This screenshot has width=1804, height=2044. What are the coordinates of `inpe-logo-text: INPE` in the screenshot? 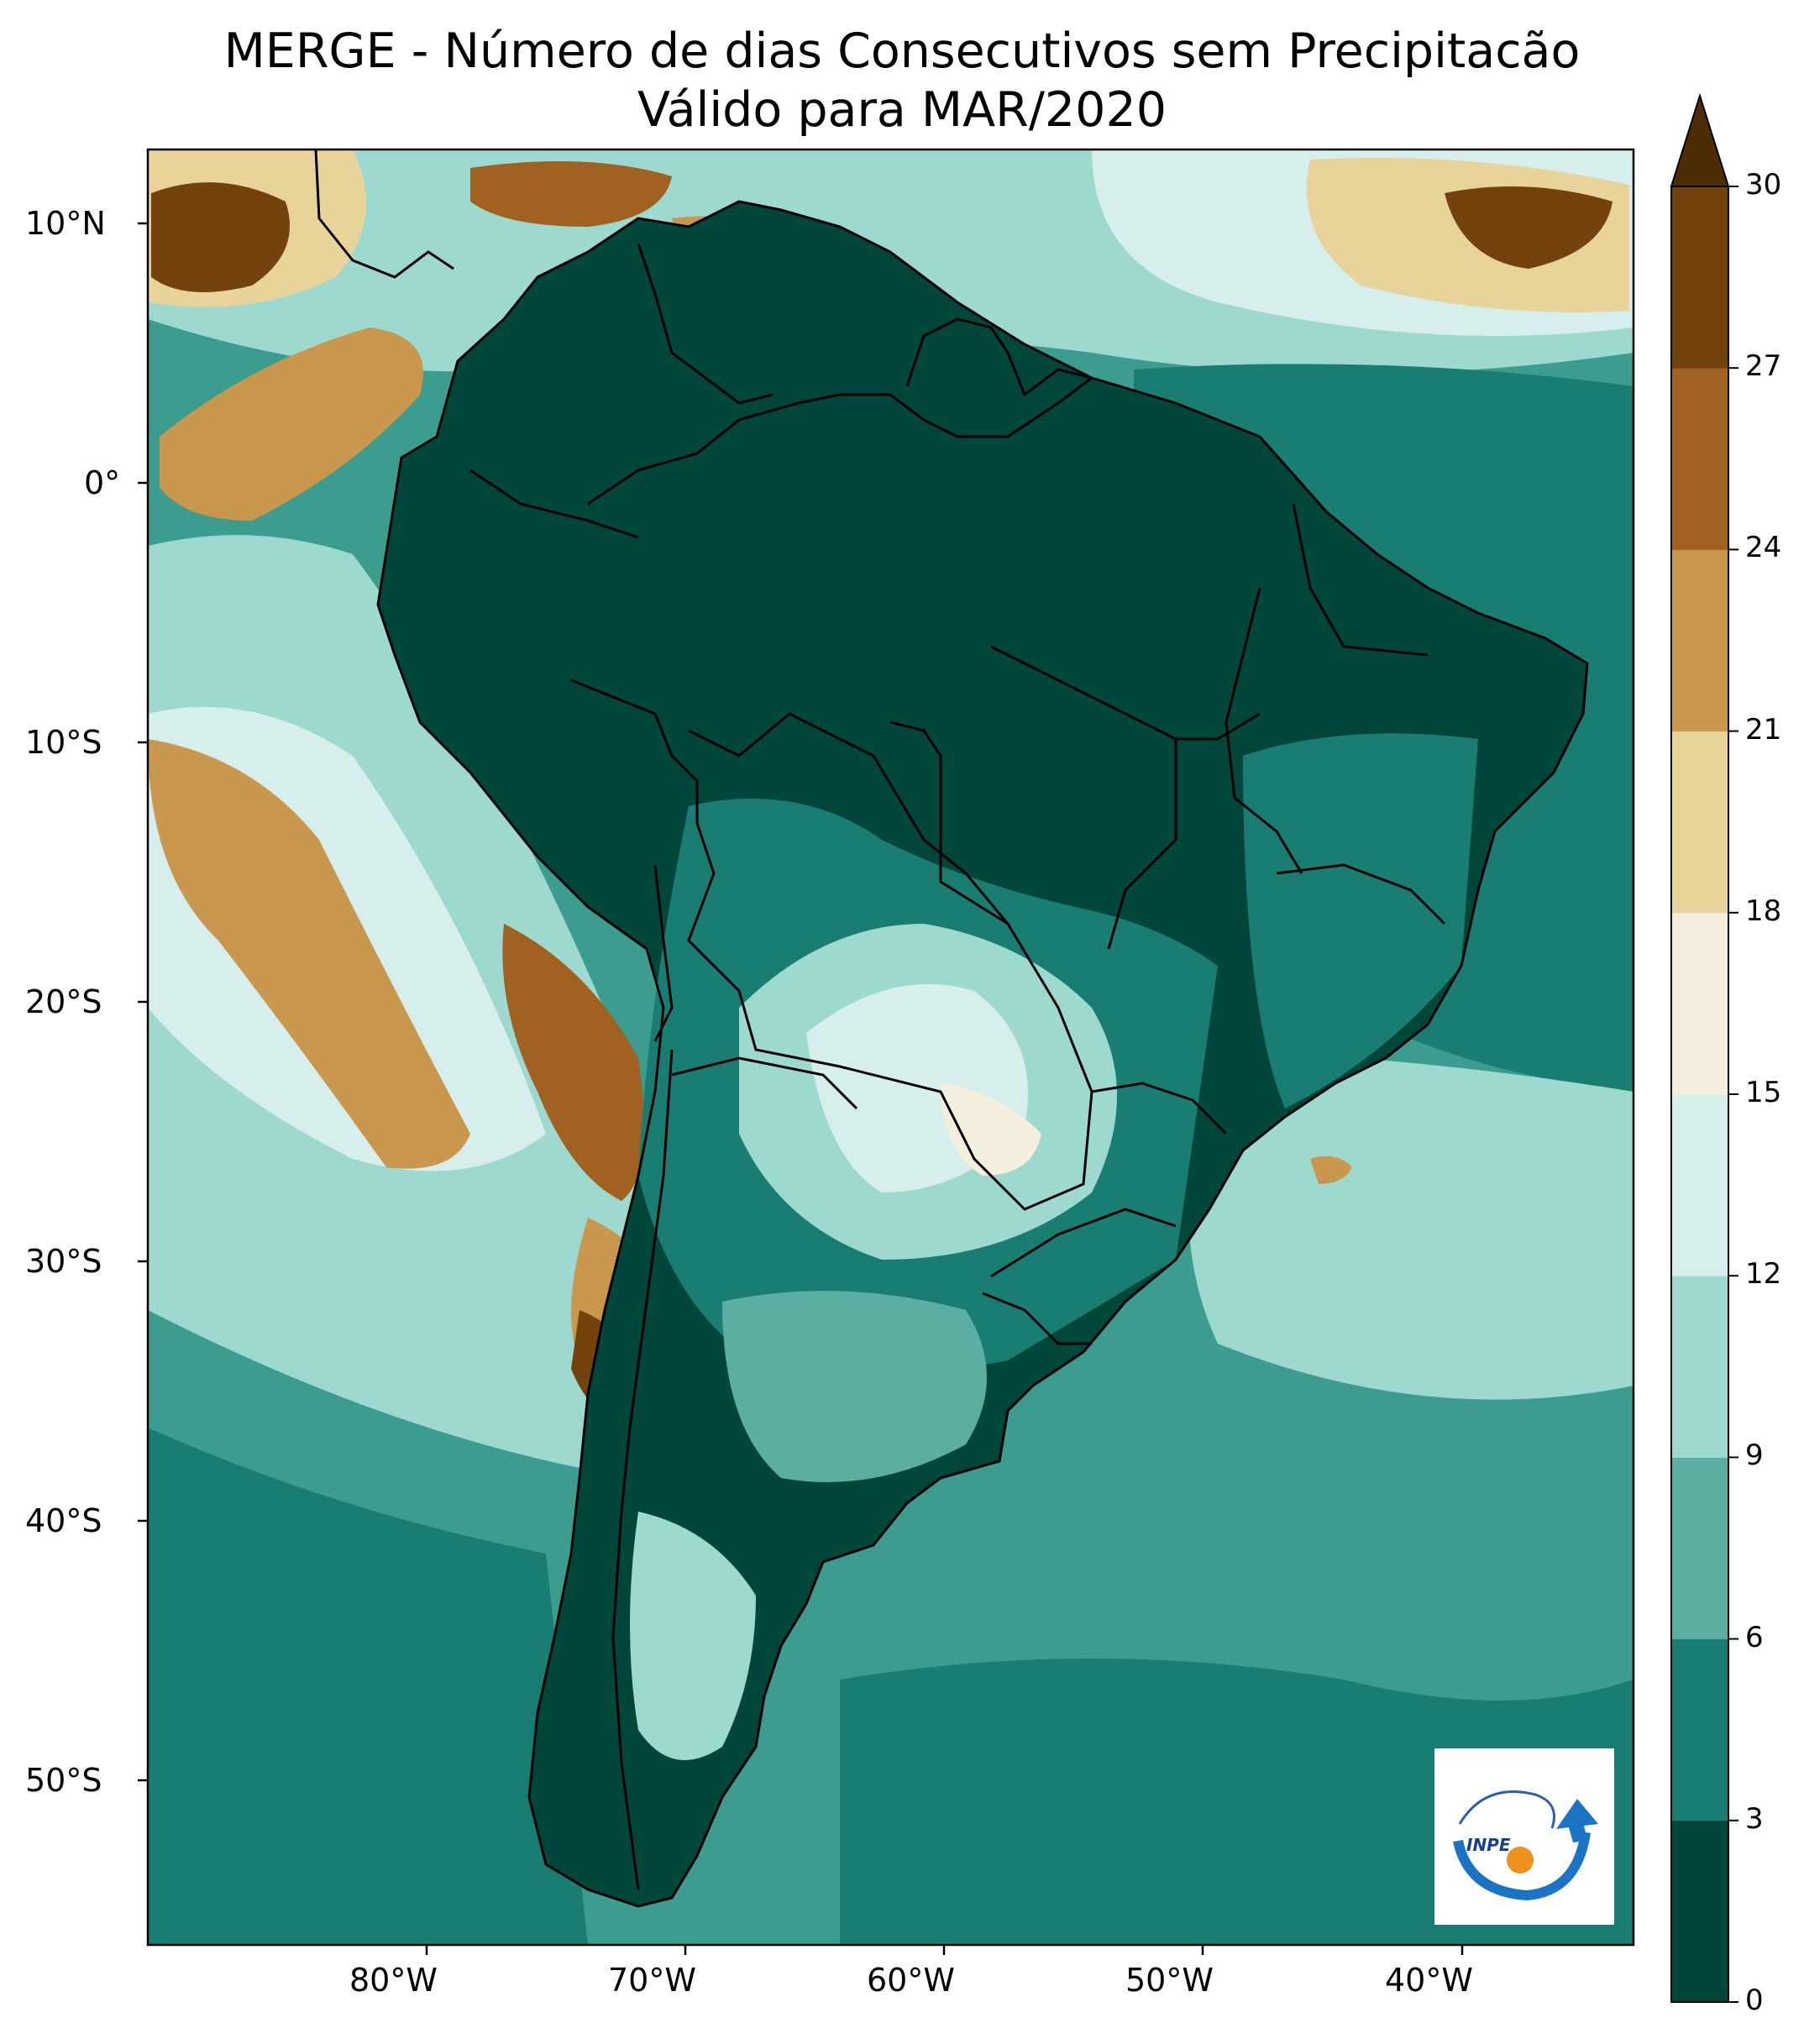 It's located at (1488, 1845).